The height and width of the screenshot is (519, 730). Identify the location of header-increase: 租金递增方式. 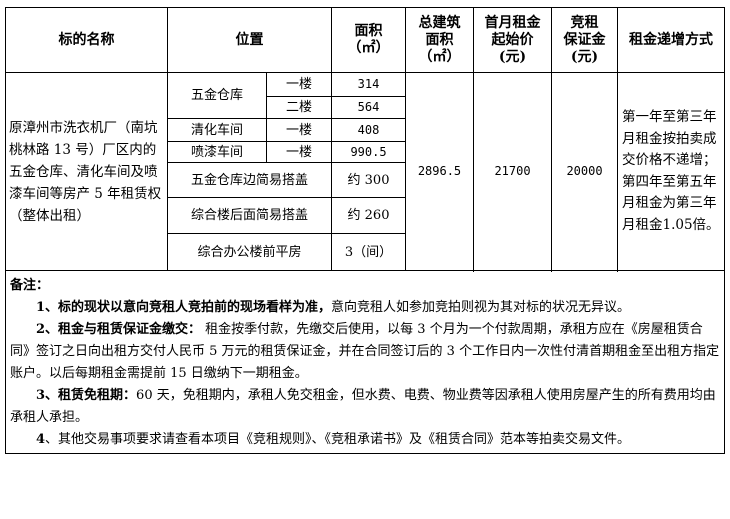
(671, 40).